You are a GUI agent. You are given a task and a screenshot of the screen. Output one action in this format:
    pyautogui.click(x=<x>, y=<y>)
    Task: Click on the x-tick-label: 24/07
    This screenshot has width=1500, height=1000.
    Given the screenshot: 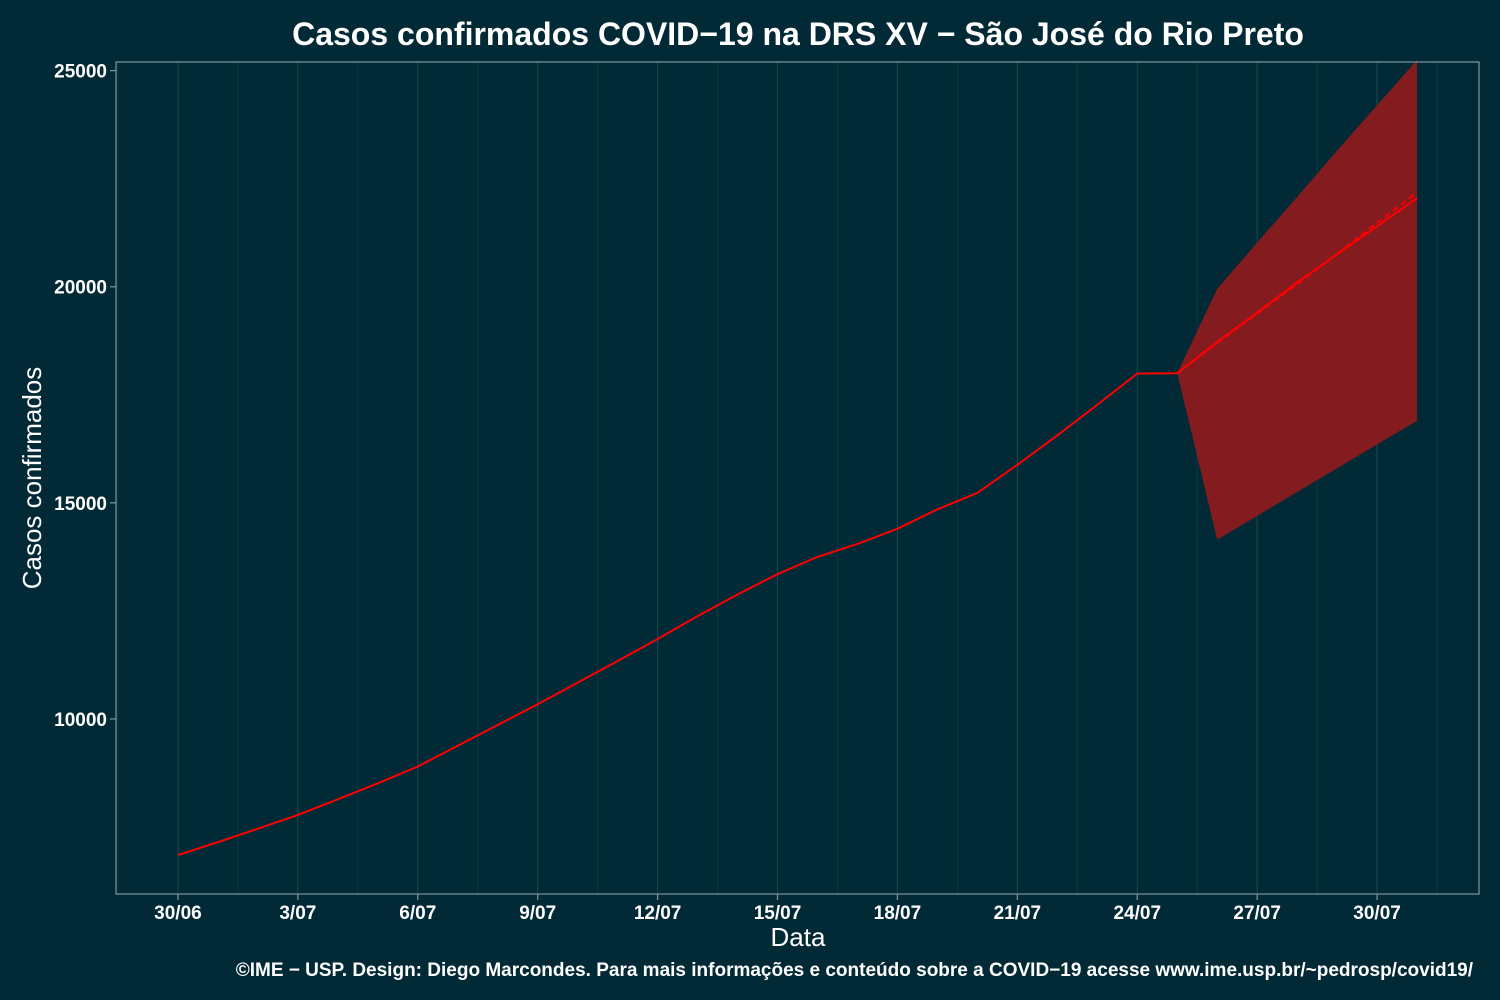 What is the action you would take?
    pyautogui.click(x=1137, y=913)
    